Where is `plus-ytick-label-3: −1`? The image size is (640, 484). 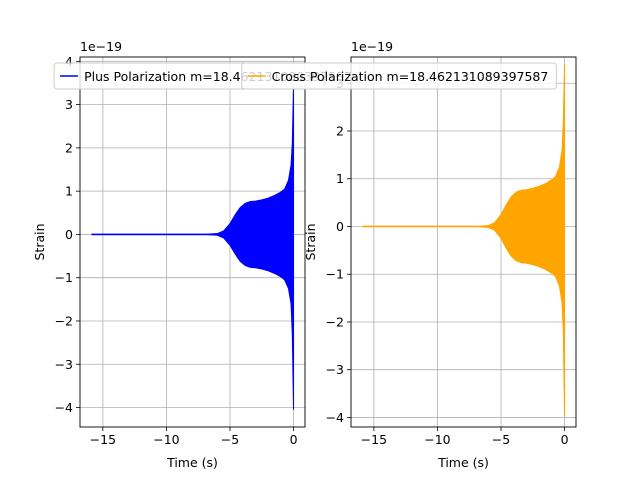 plus-ytick-label-3: −1 is located at coordinates (64, 277).